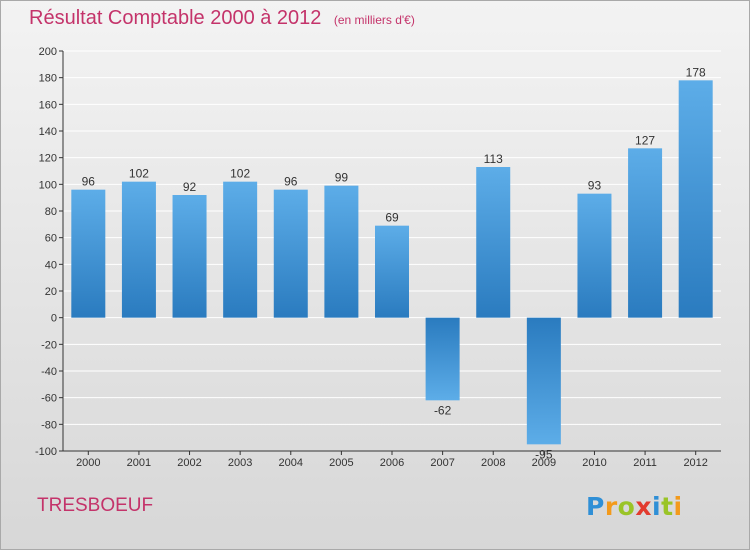 The height and width of the screenshot is (550, 750). What do you see at coordinates (95, 505) in the screenshot?
I see `commune-name: TRESBOEUF` at bounding box center [95, 505].